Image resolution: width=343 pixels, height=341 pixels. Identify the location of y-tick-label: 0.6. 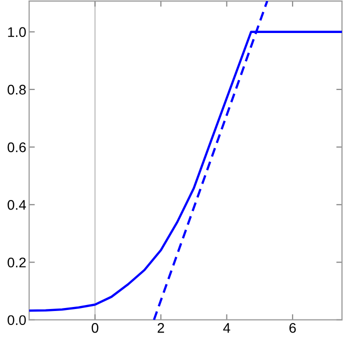
(17, 147).